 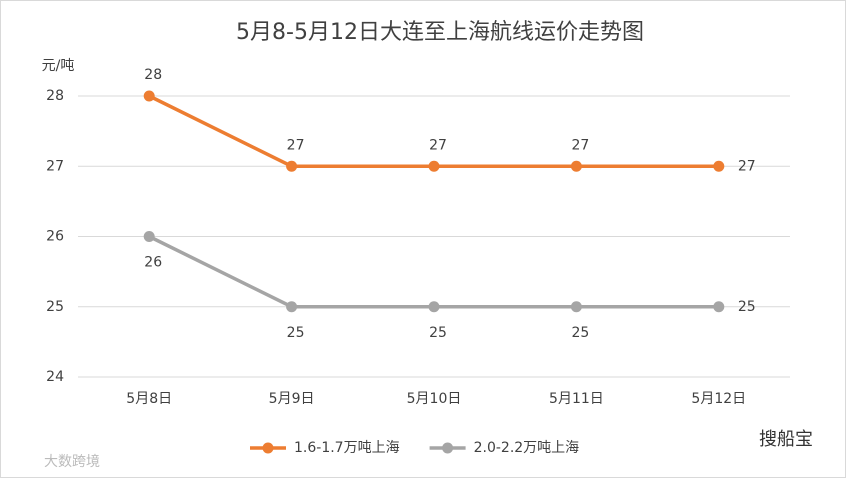 What do you see at coordinates (55, 377) in the screenshot?
I see `y-tick-label: 24` at bounding box center [55, 377].